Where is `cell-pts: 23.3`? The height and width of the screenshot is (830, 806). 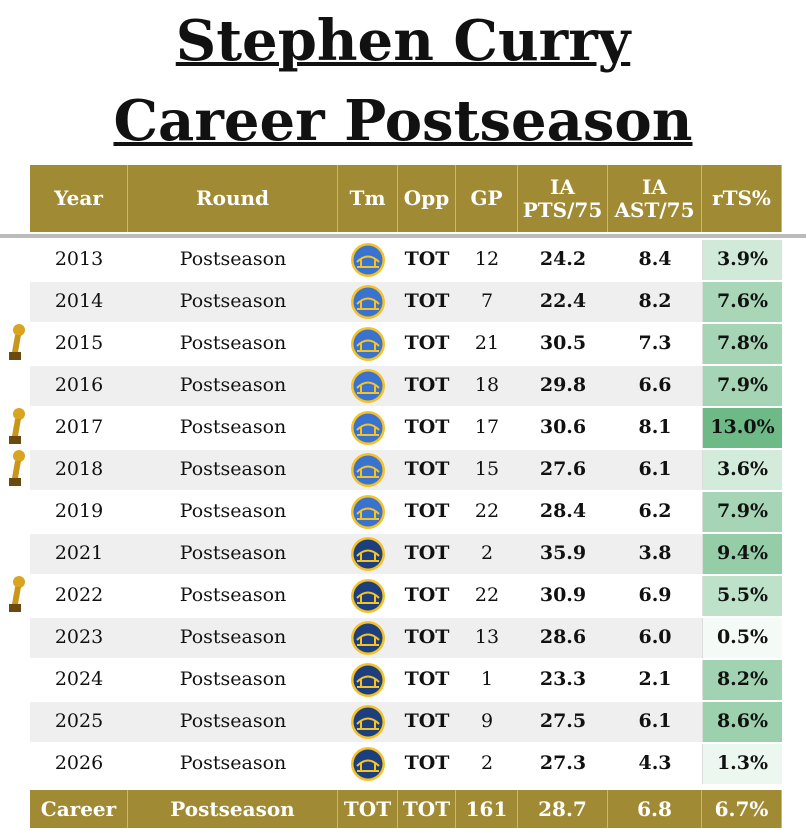
cell-pts: 23.3 is located at coordinates (563, 679).